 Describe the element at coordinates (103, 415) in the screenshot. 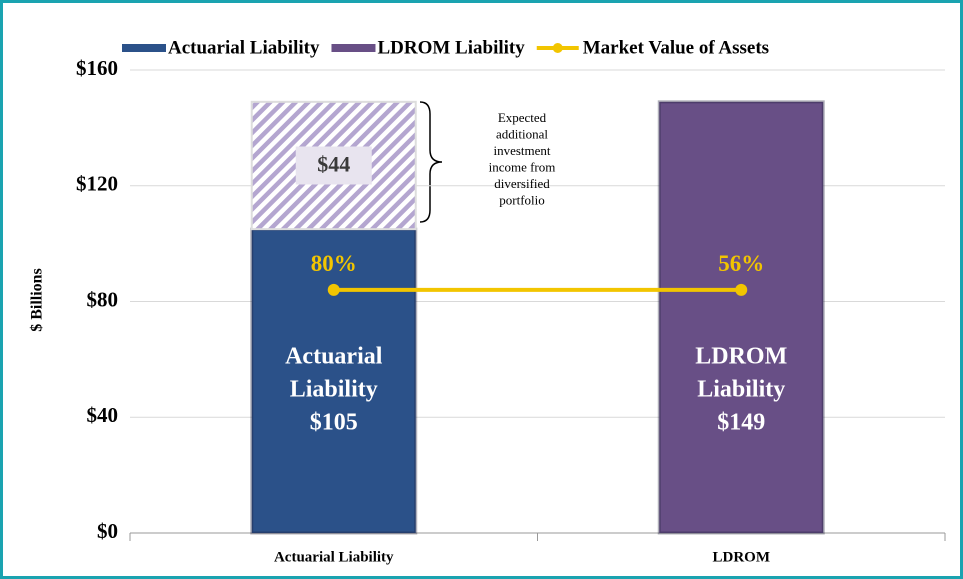

I see `y-tick-label: $40` at that location.